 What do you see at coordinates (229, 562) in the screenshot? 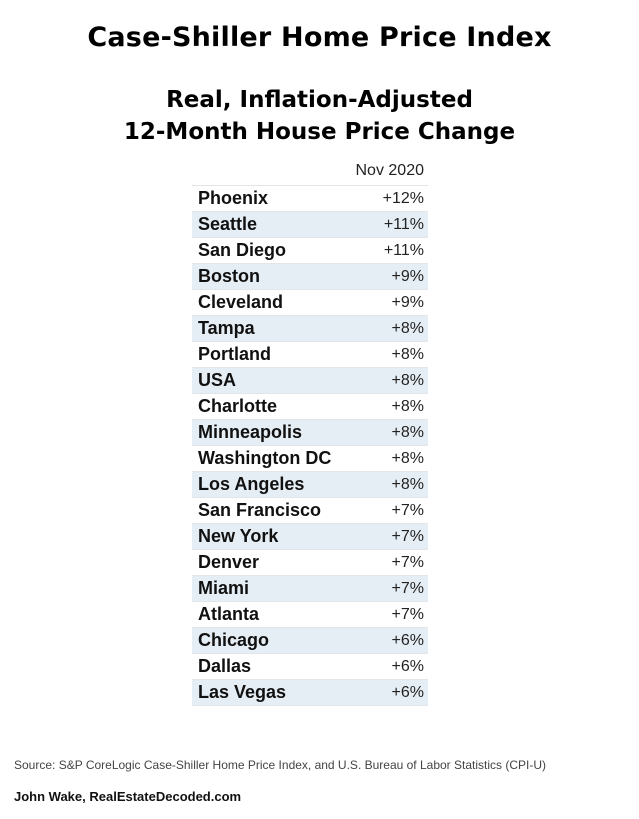
I see `city-label: Denver` at bounding box center [229, 562].